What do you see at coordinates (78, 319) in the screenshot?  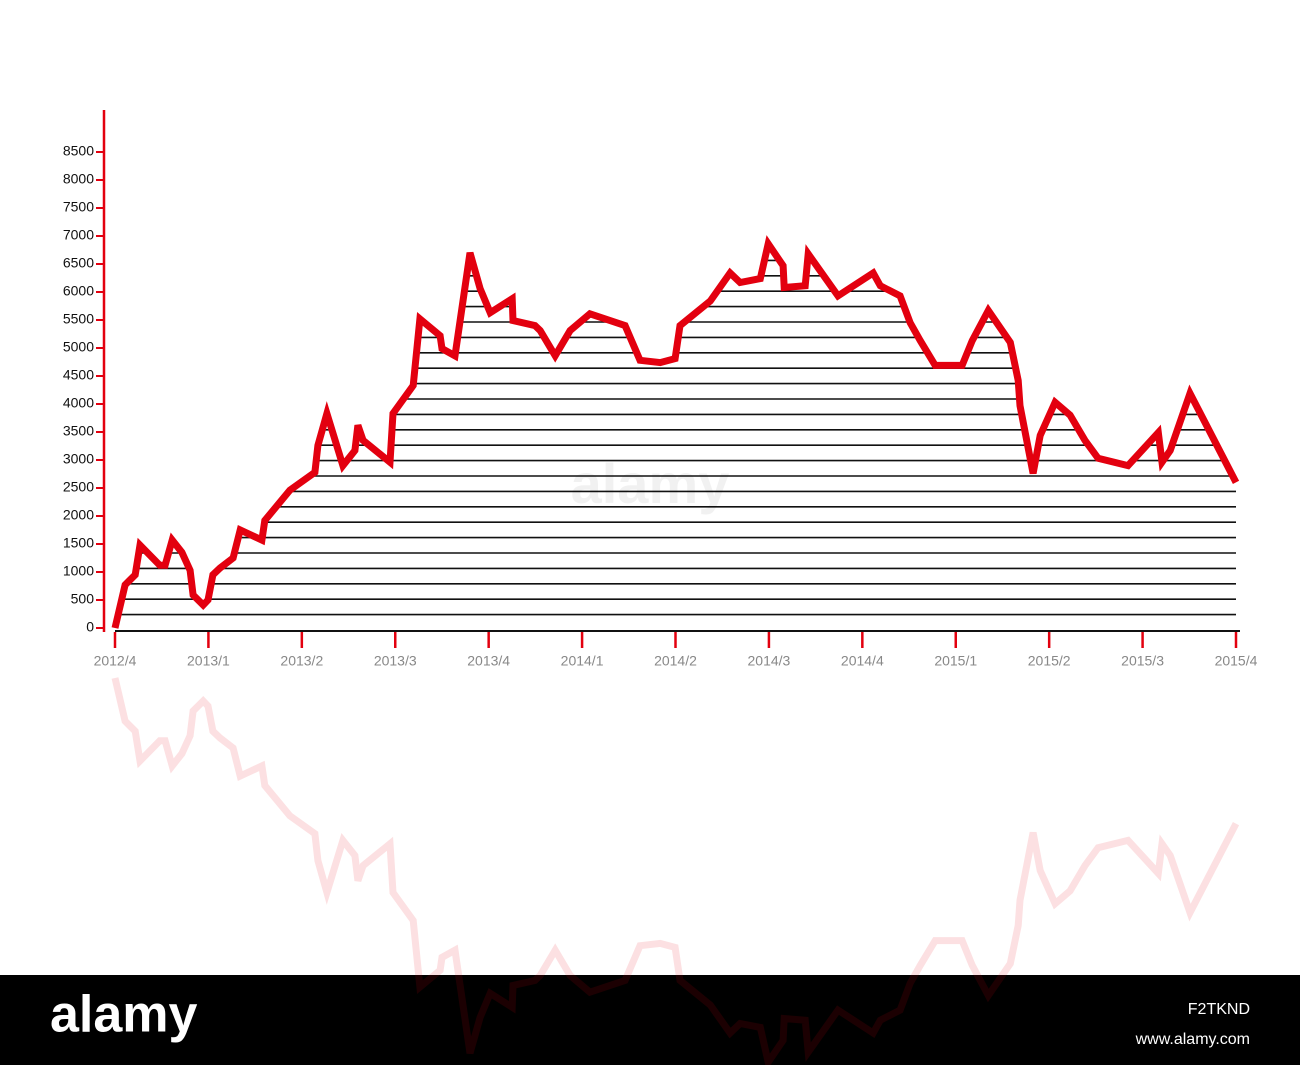 I see `y-tick-label: 5500` at bounding box center [78, 319].